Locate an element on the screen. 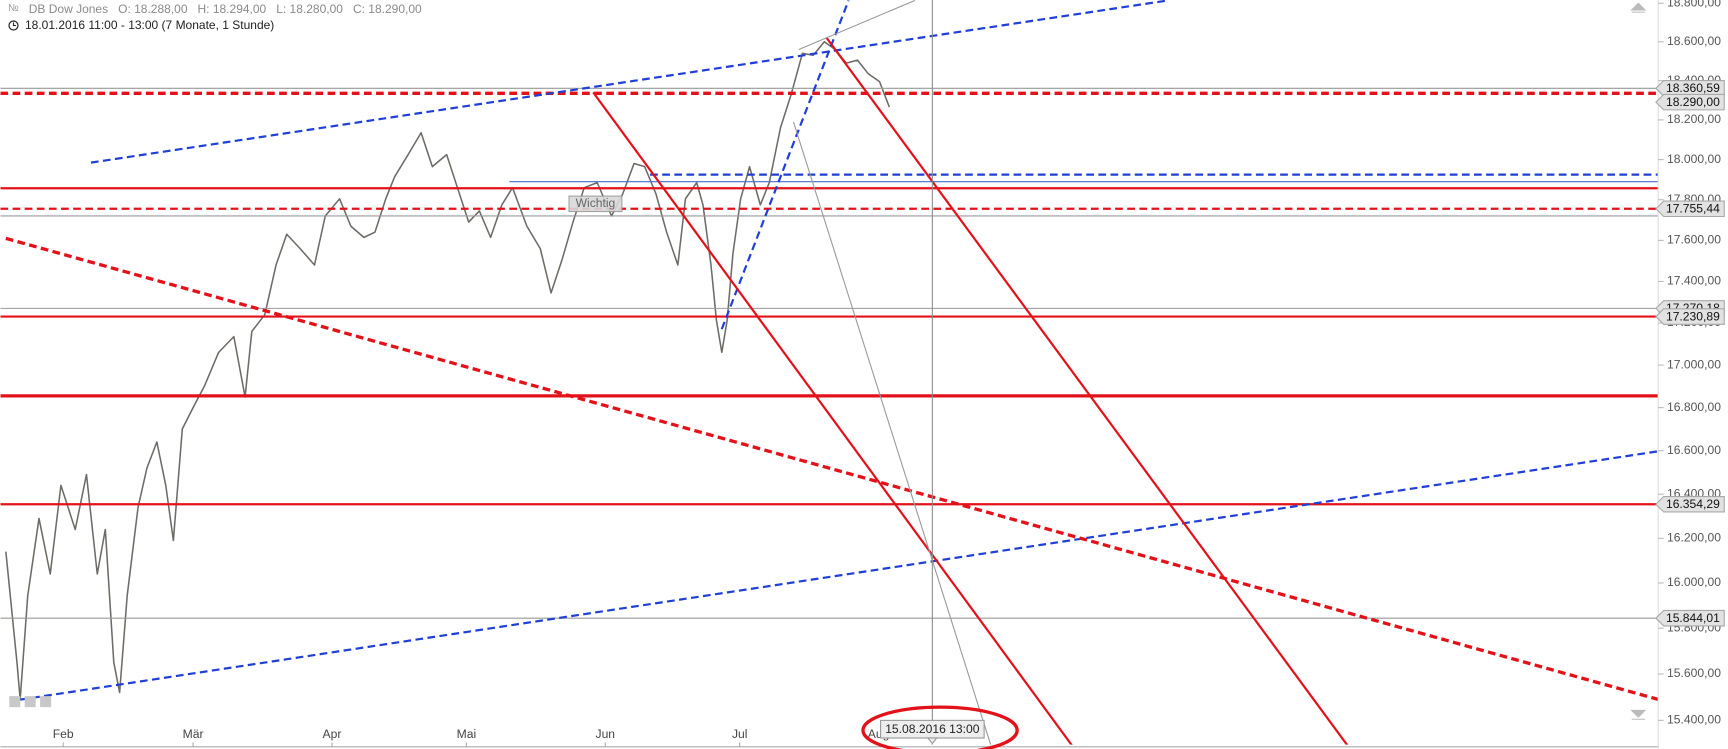 The image size is (1728, 749). ohlc-value: L: 18.280,00 is located at coordinates (309, 9).